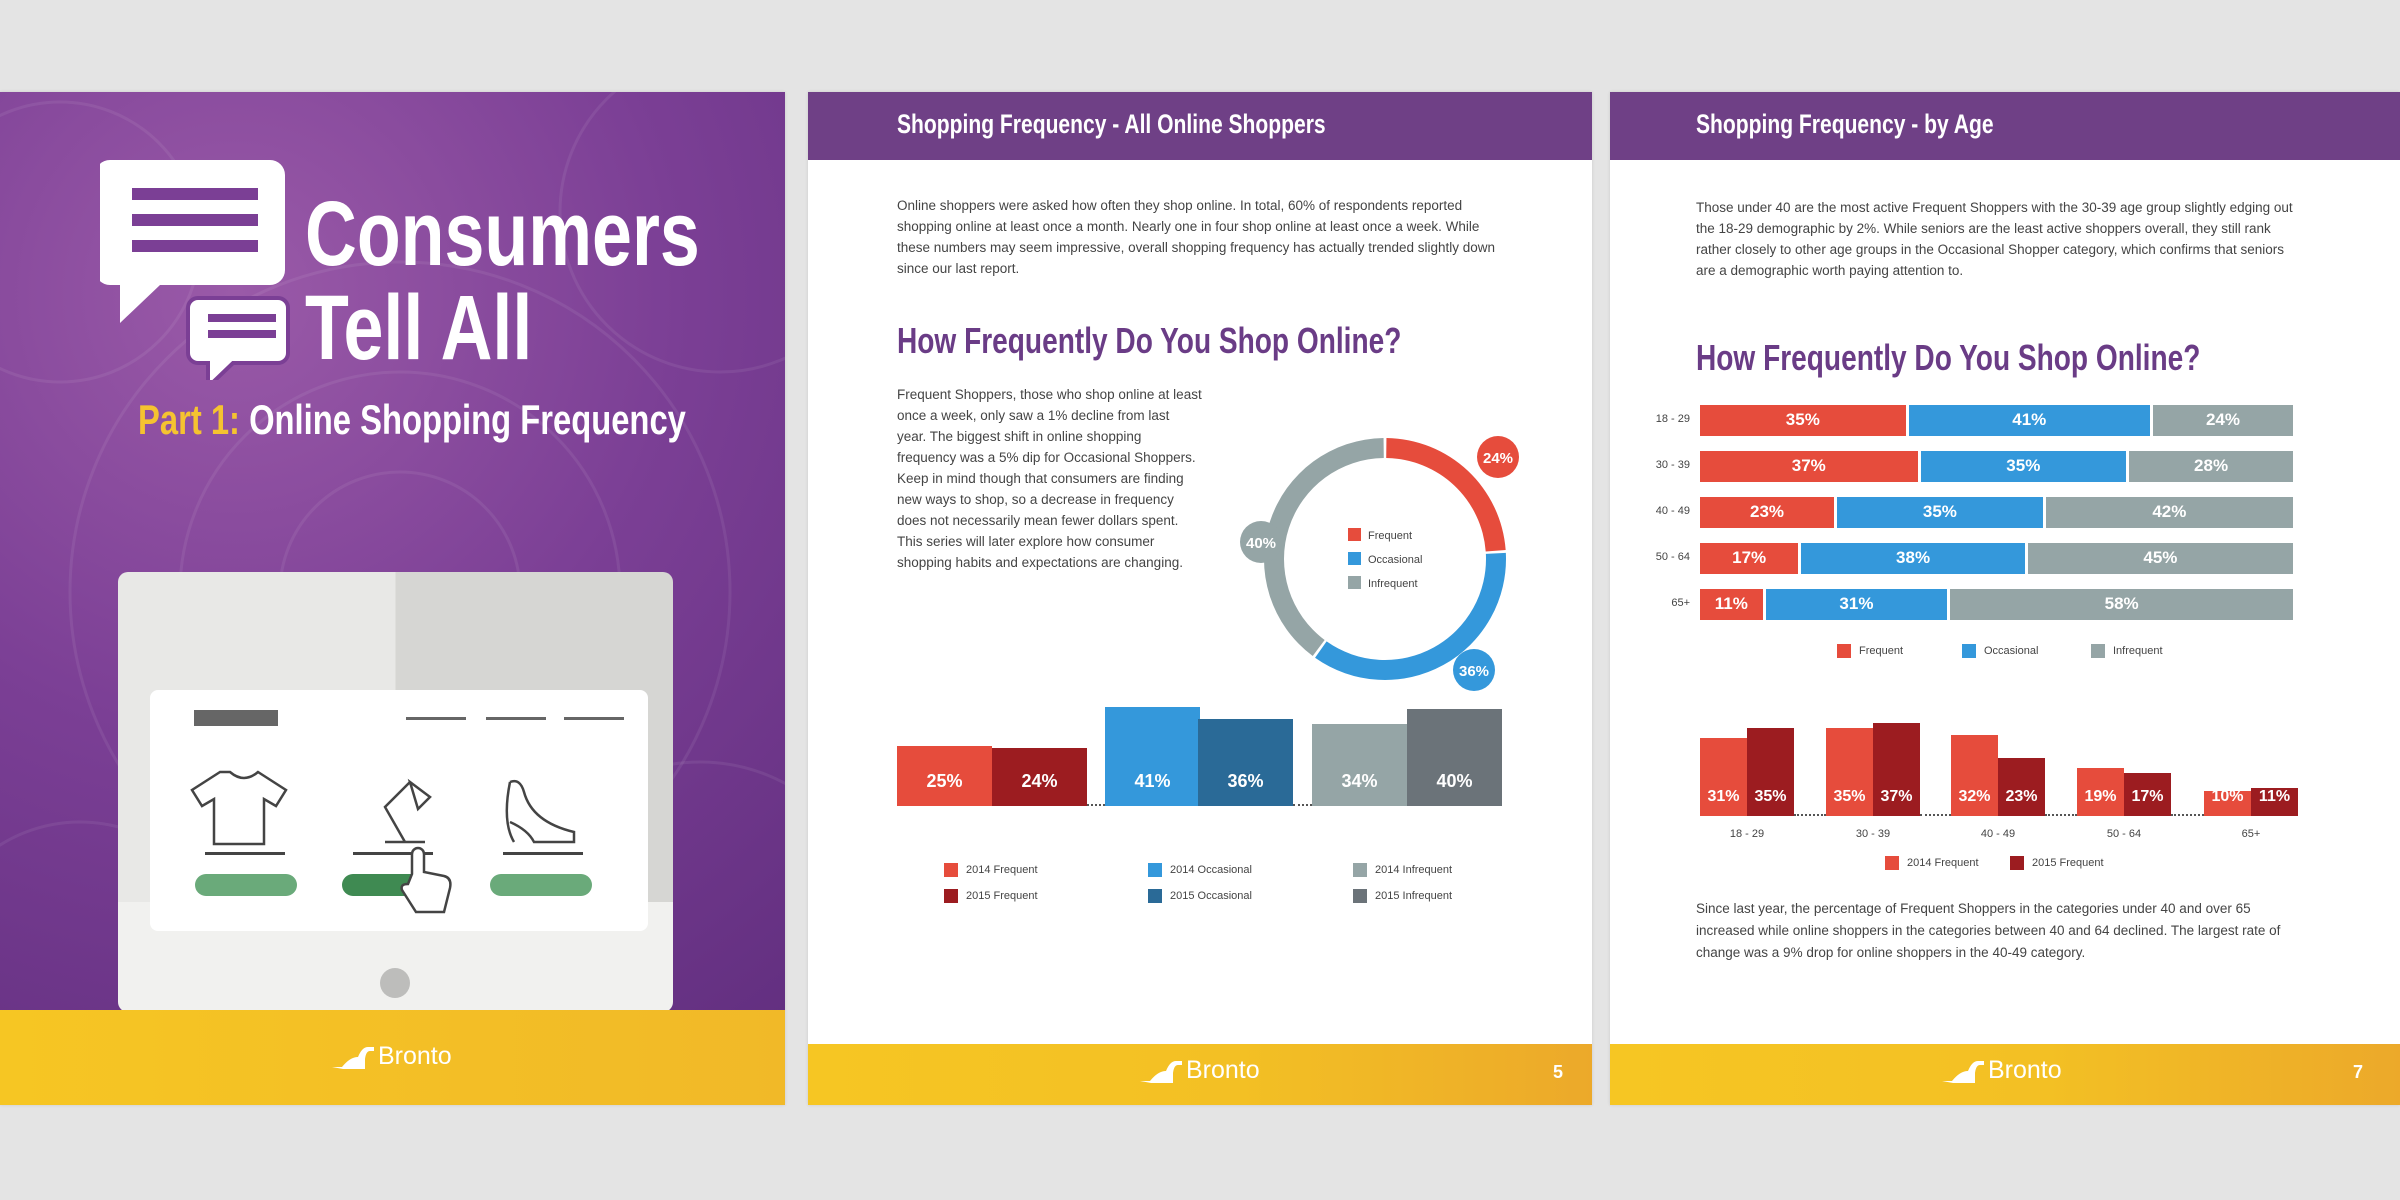 The height and width of the screenshot is (1200, 2400). What do you see at coordinates (2021, 796) in the screenshot?
I see `bar-value-label: 23%` at bounding box center [2021, 796].